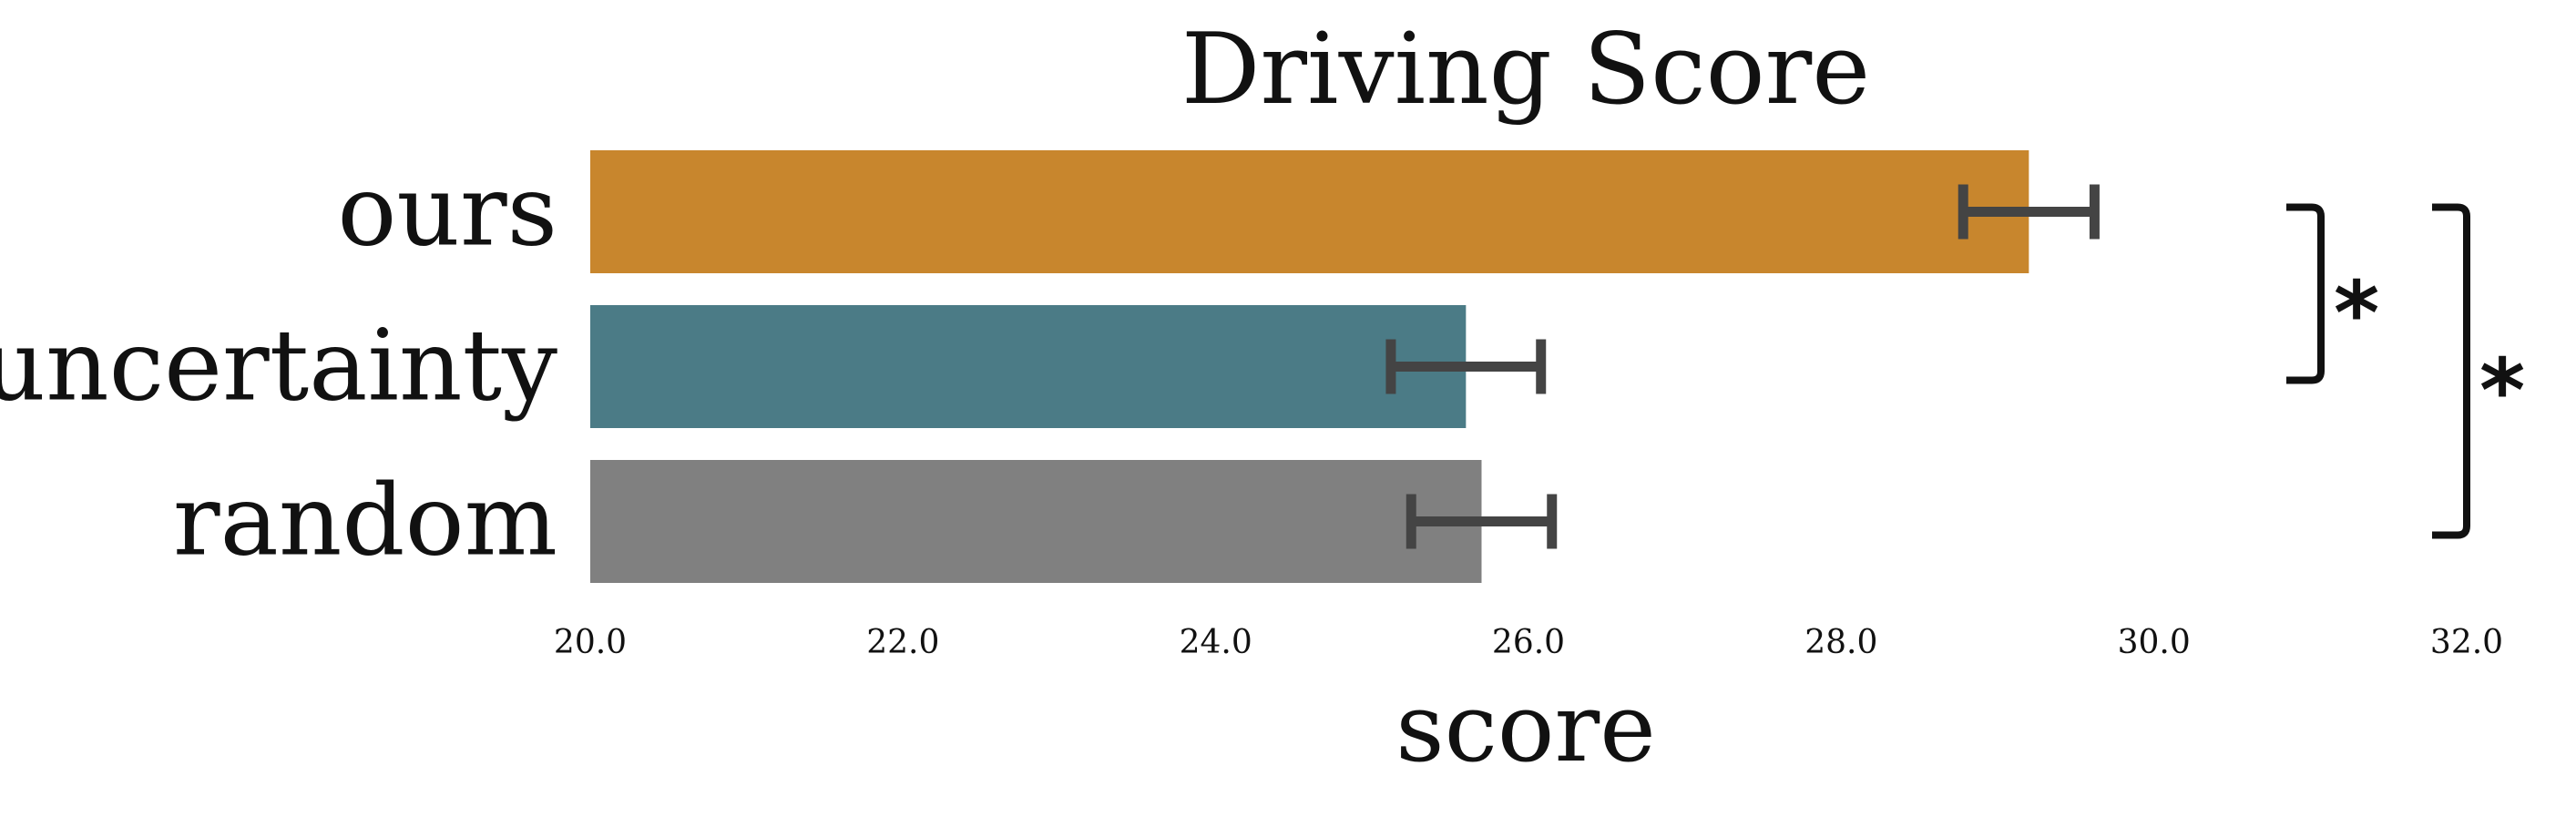 This screenshot has height=817, width=2576. Describe the element at coordinates (1309, 211) in the screenshot. I see `bar-ours` at that location.